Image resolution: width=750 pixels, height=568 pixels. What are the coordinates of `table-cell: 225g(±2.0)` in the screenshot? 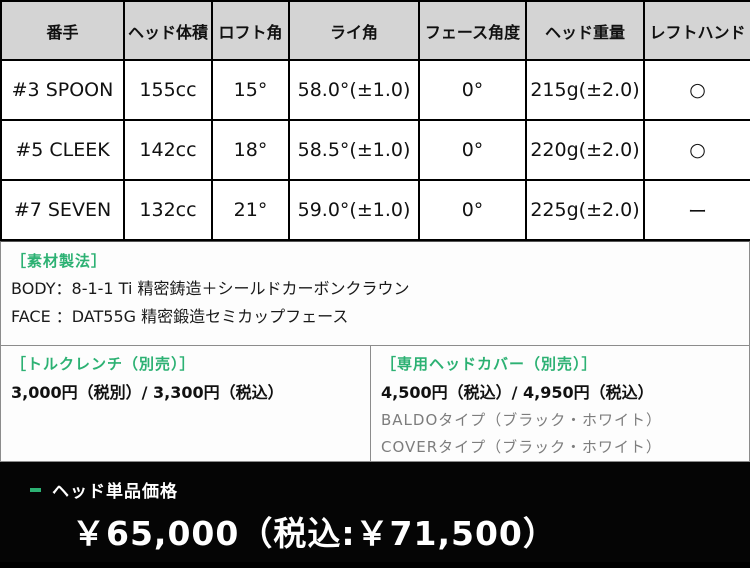 It's located at (585, 210).